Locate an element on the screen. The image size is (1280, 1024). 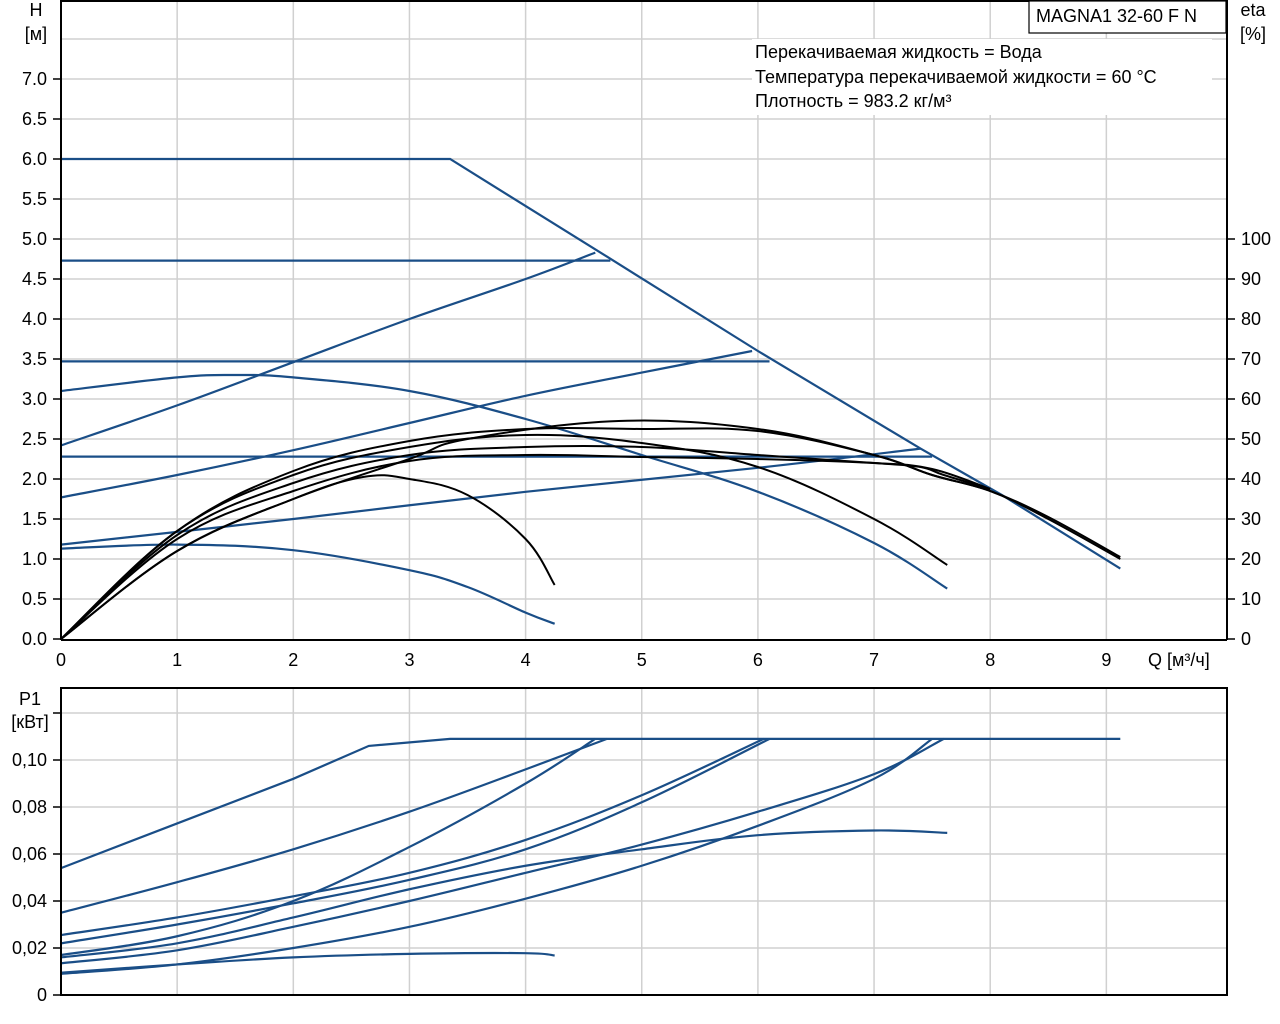
q-axis-label: Q [м³/ч] is located at coordinates (1179, 660).